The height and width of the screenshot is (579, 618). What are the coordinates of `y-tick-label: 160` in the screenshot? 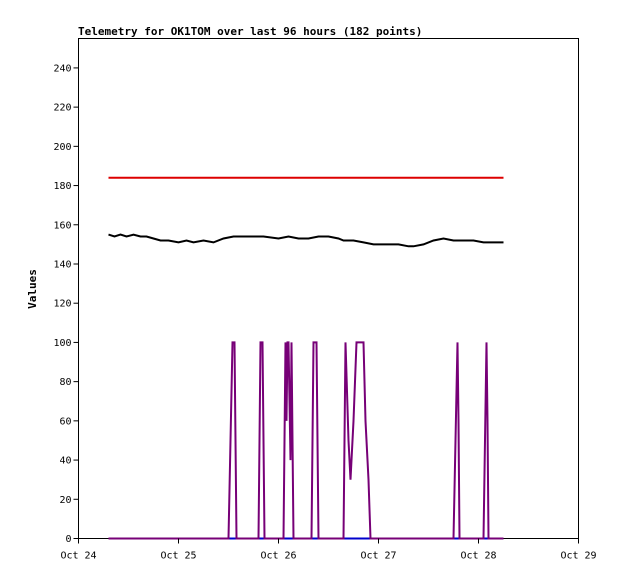 It's located at (62, 225).